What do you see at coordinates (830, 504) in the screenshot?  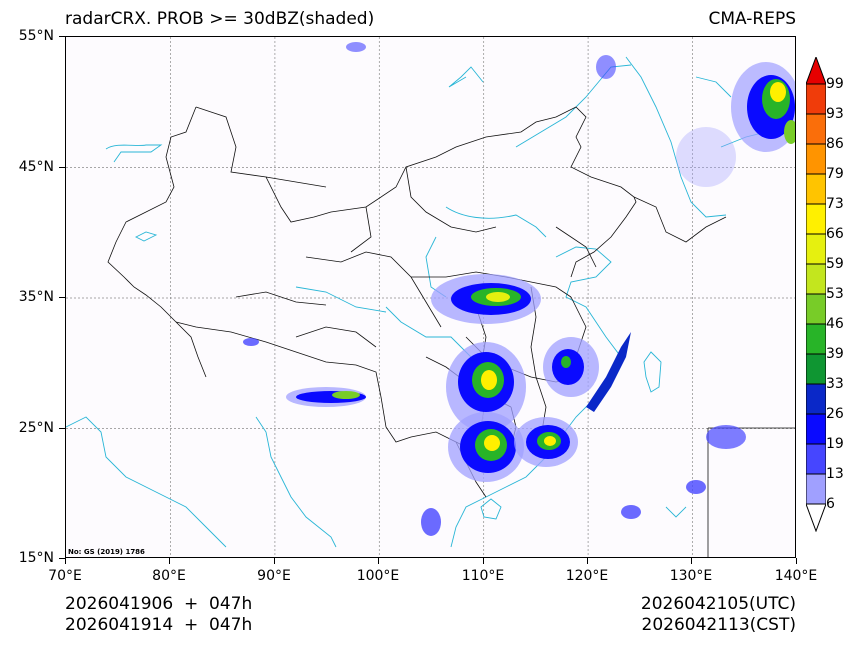 I see `colorbar-label: 6` at bounding box center [830, 504].